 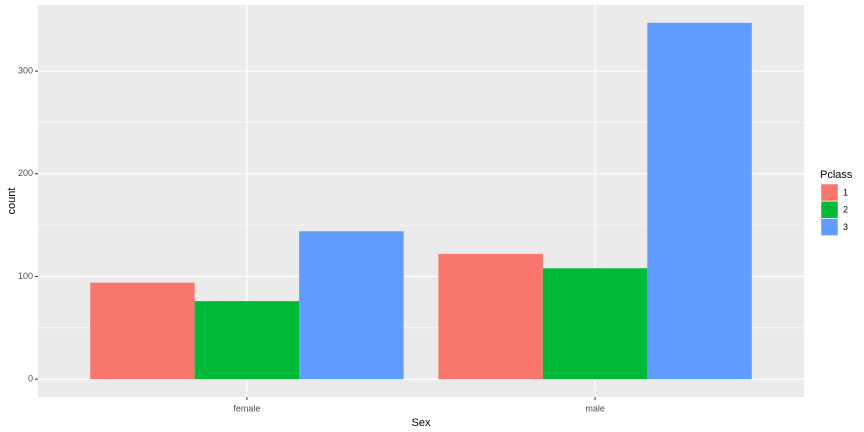 What do you see at coordinates (25, 70) in the screenshot?
I see `y-tick-label: 300` at bounding box center [25, 70].